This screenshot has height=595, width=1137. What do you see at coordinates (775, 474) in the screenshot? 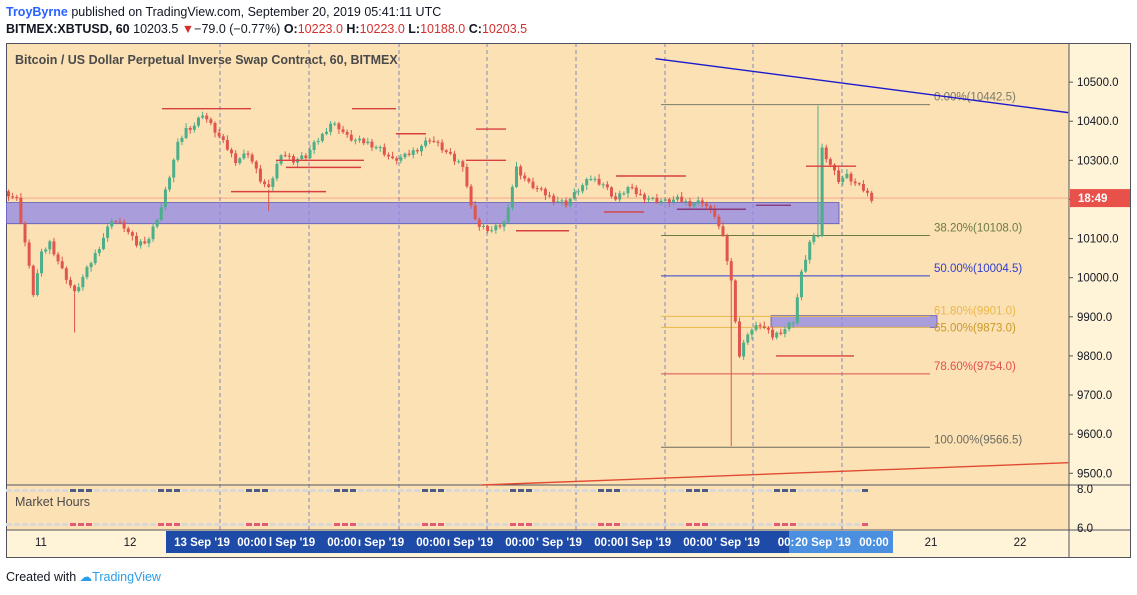
I see `trendline` at bounding box center [775, 474].